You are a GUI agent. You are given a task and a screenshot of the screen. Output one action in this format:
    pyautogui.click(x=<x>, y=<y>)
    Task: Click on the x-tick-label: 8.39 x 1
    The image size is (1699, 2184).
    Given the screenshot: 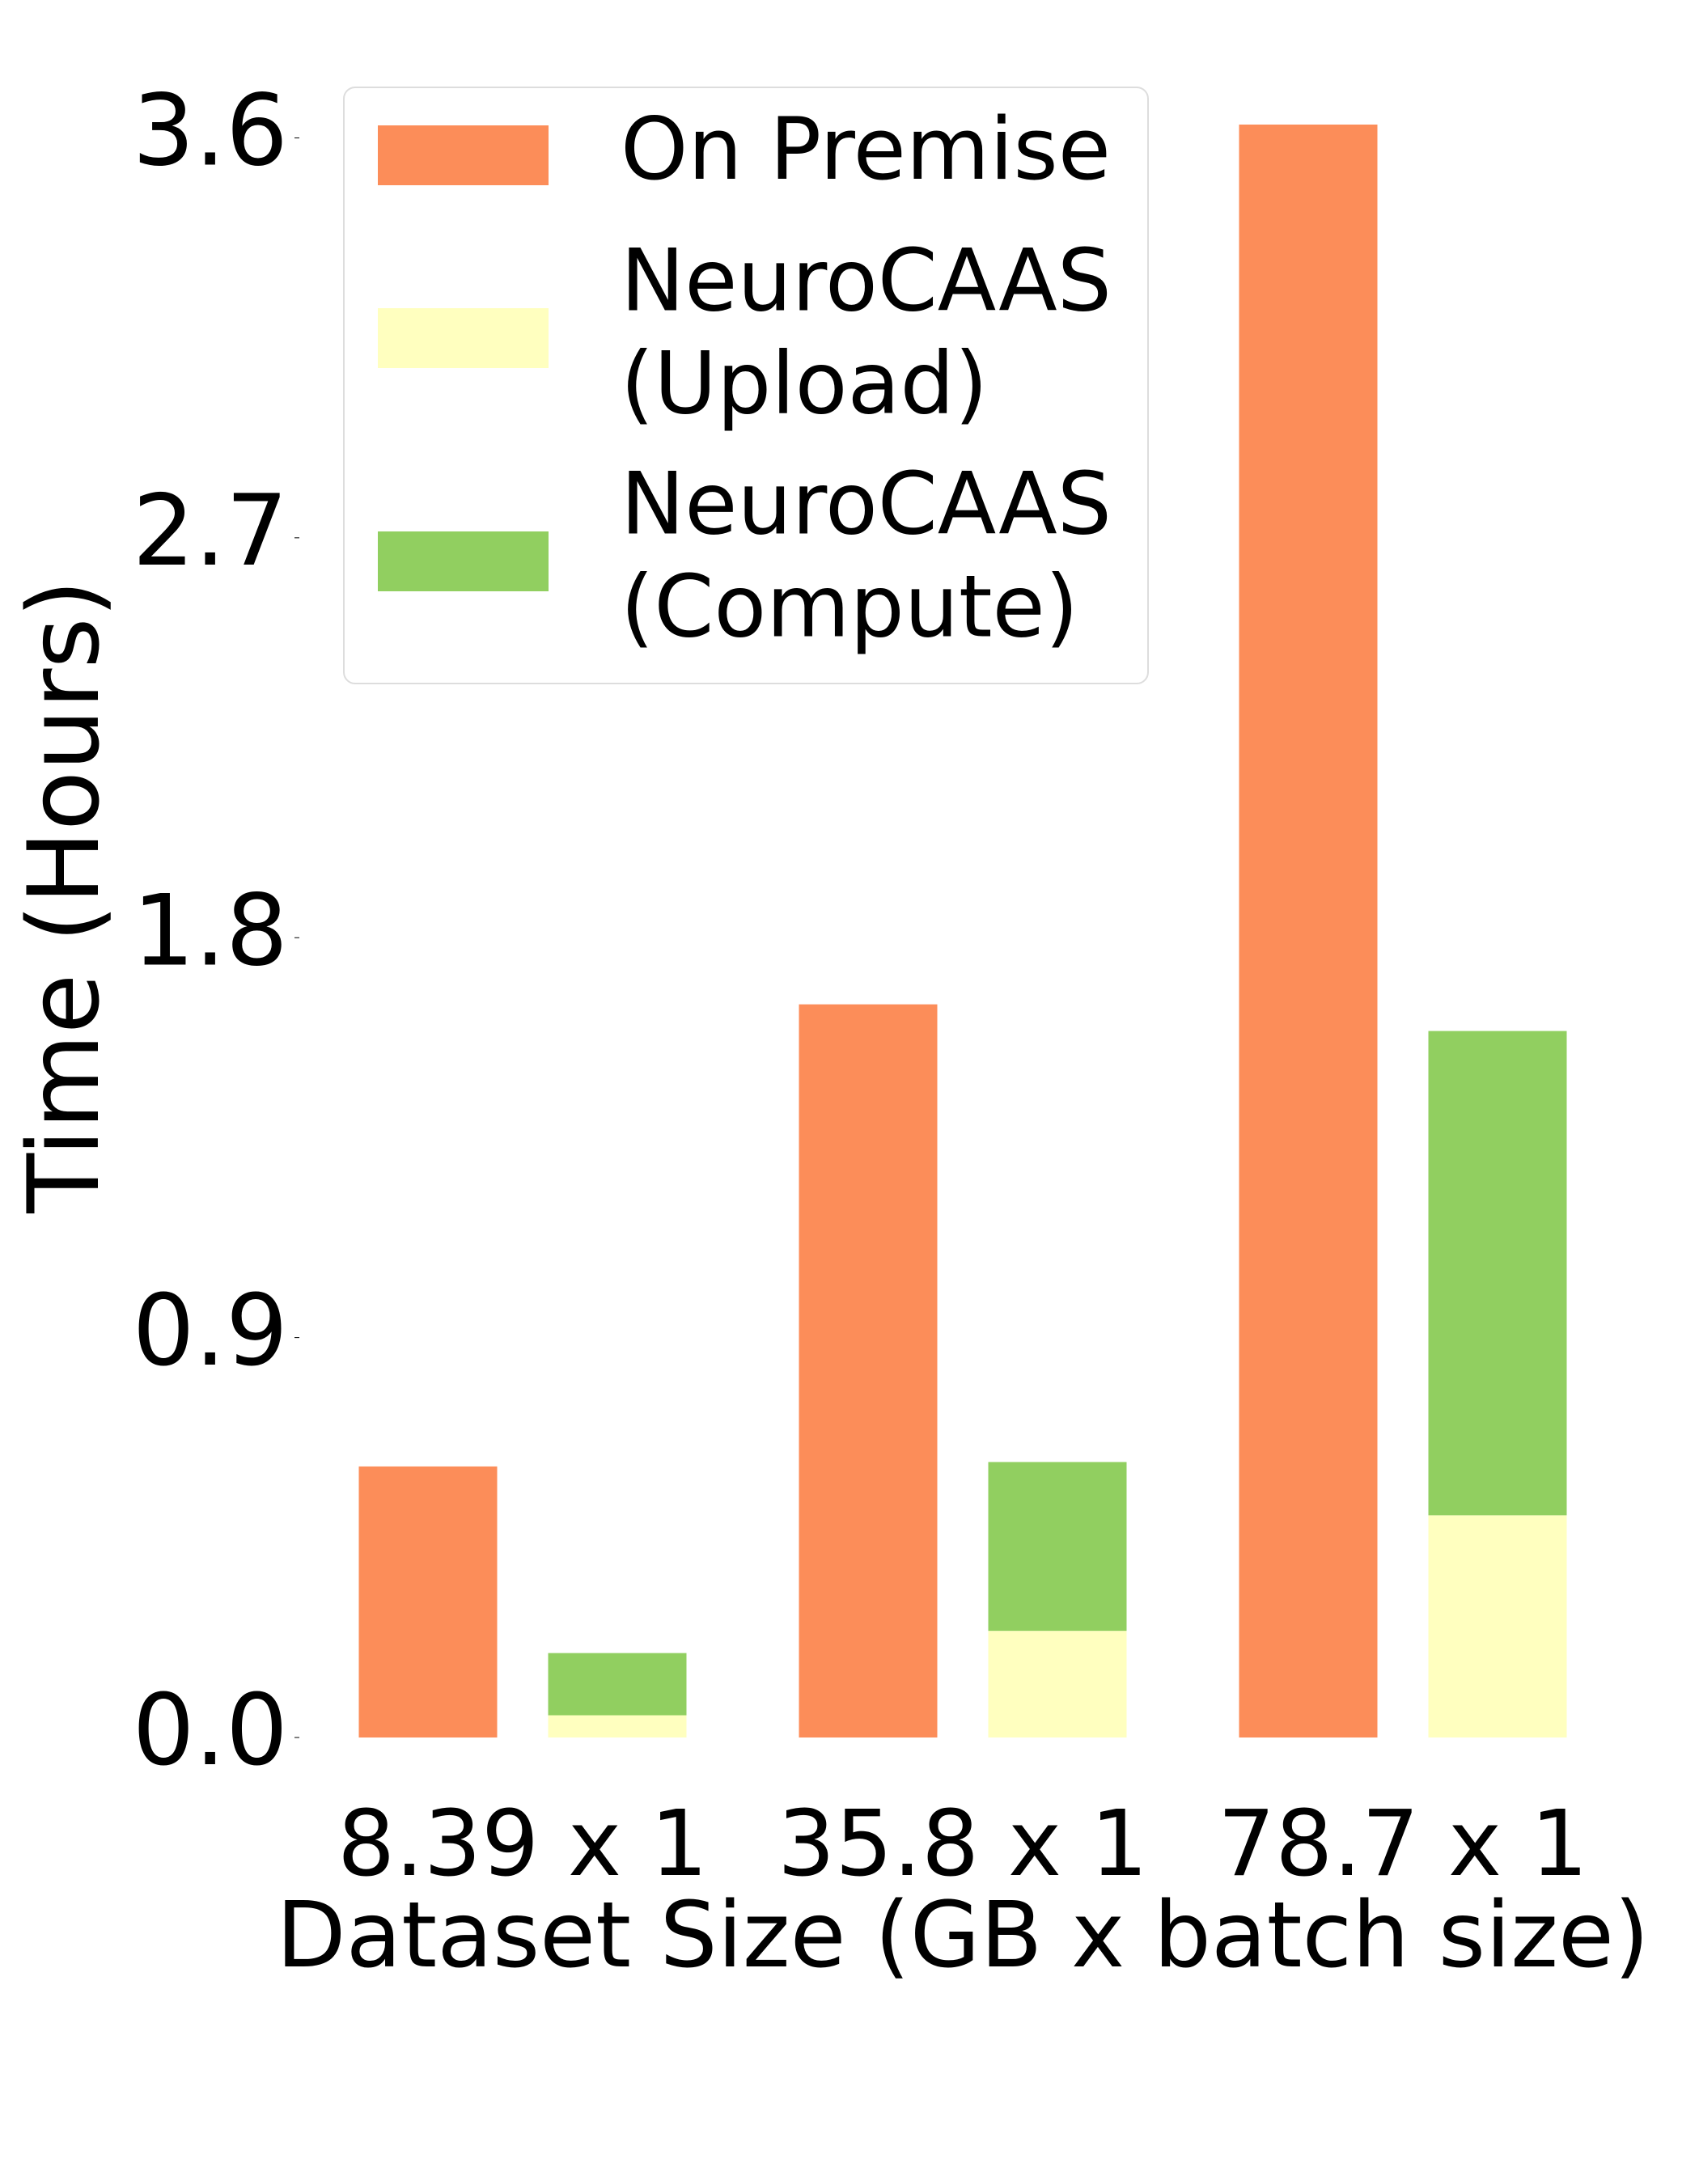 What is the action you would take?
    pyautogui.click(x=522, y=1844)
    